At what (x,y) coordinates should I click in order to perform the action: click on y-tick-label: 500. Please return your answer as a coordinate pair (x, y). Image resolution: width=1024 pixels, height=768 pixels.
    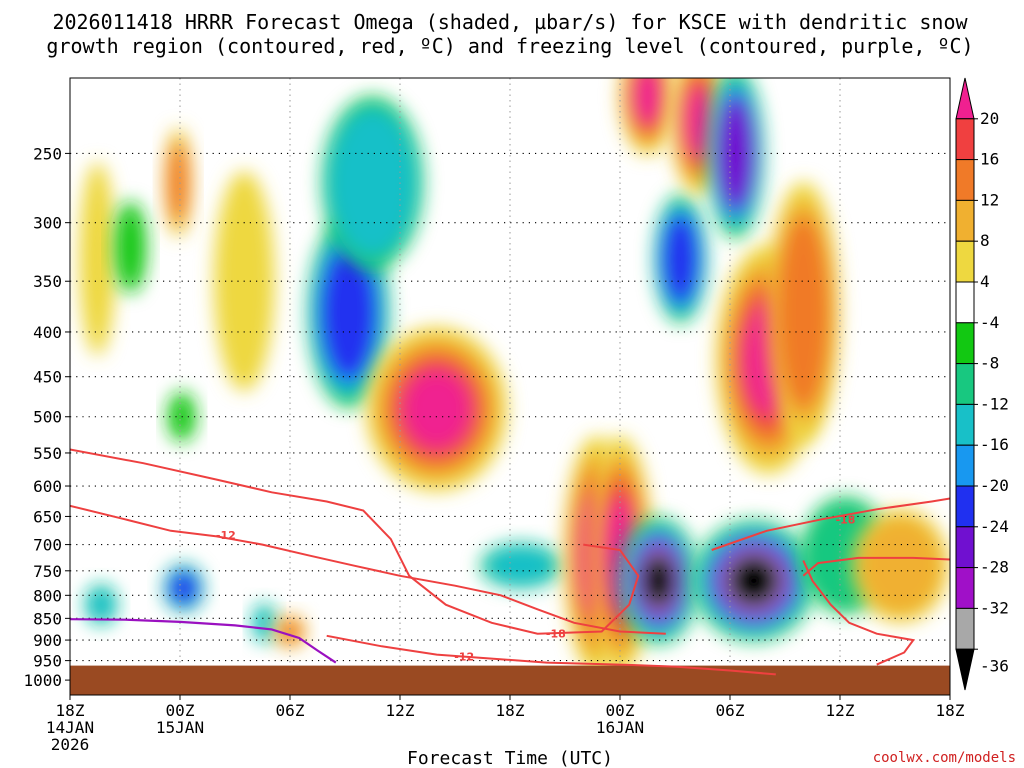
    Looking at the image, I should click on (47, 417).